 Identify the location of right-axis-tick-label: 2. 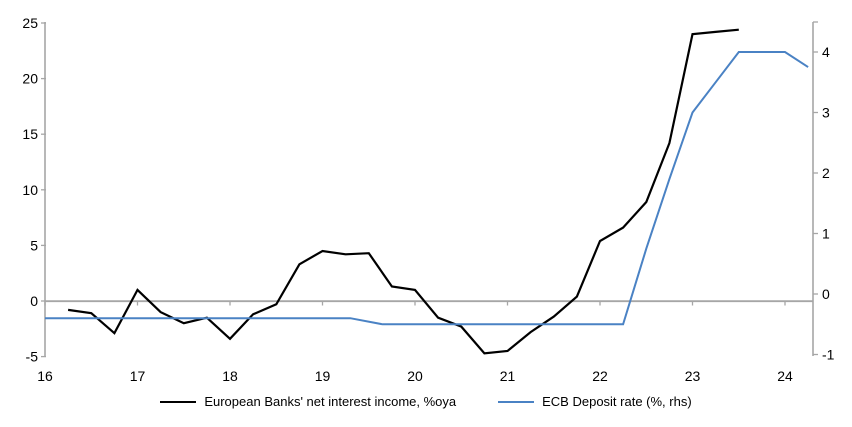
(826, 173).